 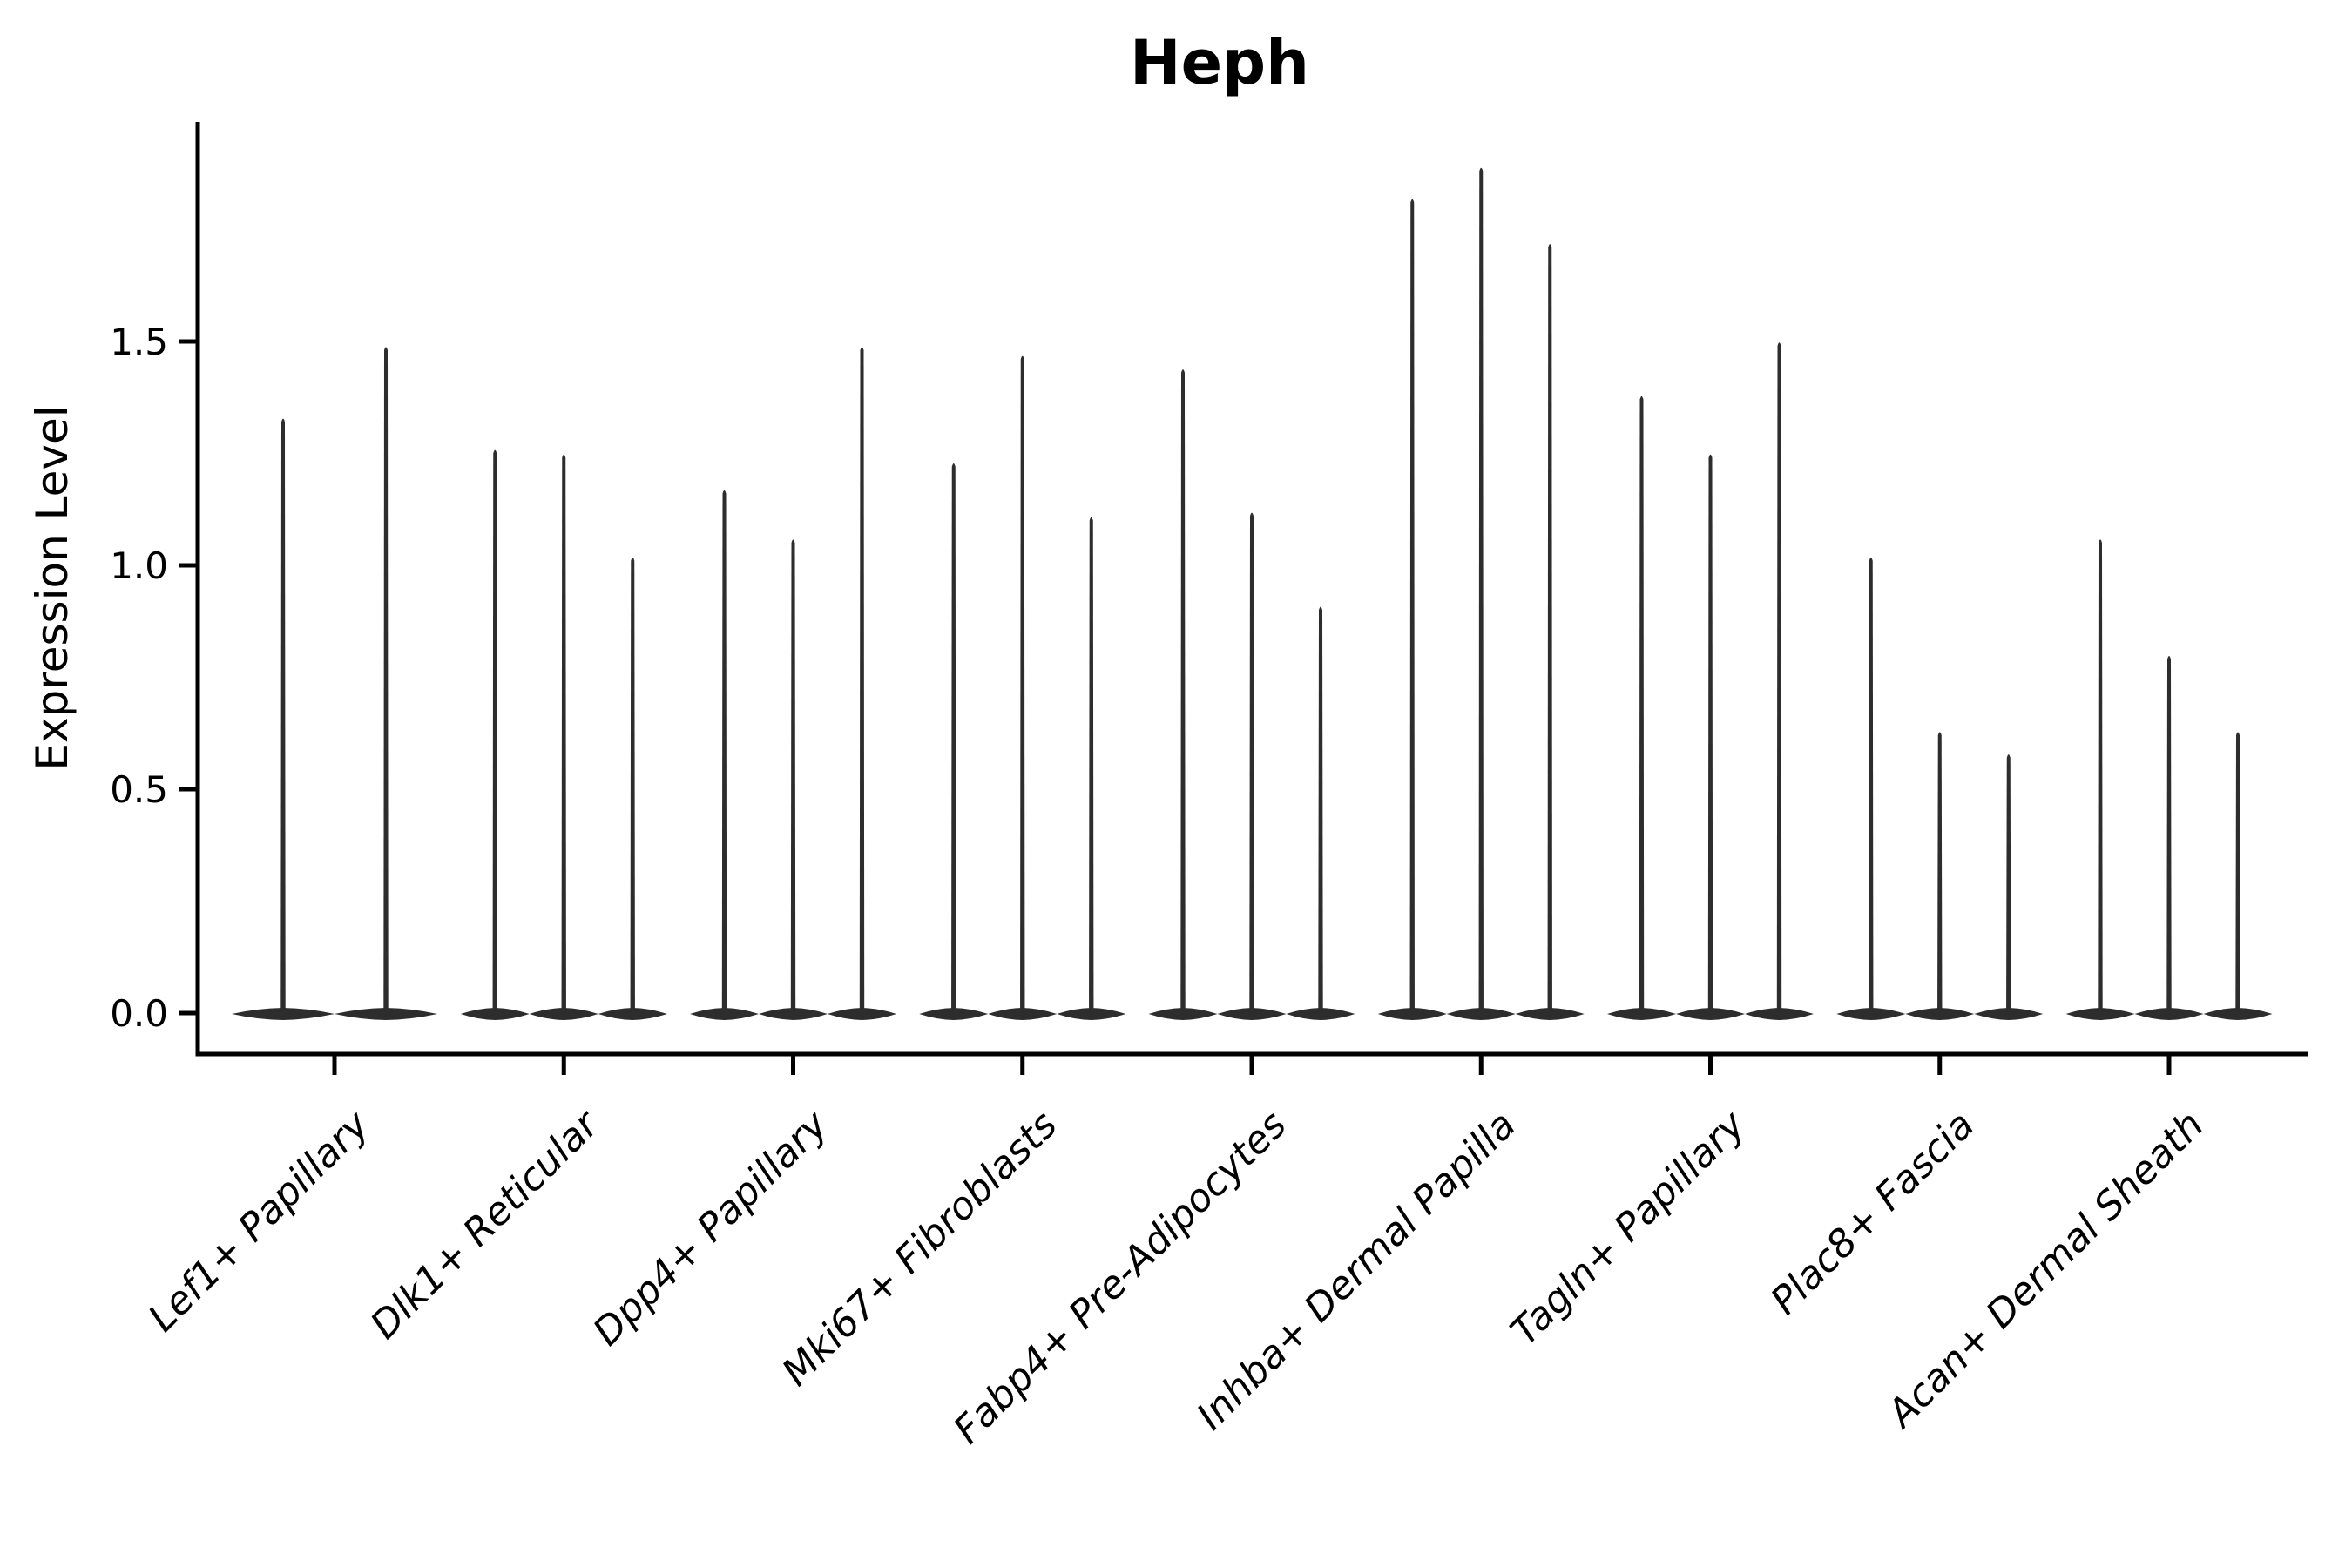 I want to click on violin-group-lef1-papillary, so click(x=334, y=683).